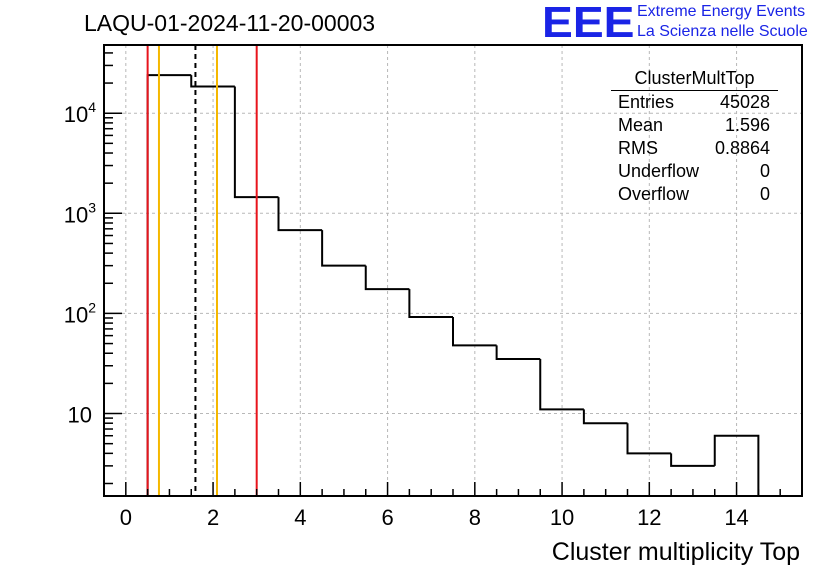 Image resolution: width=836 pixels, height=572 pixels. What do you see at coordinates (562, 517) in the screenshot?
I see `x-tick-label: 10` at bounding box center [562, 517].